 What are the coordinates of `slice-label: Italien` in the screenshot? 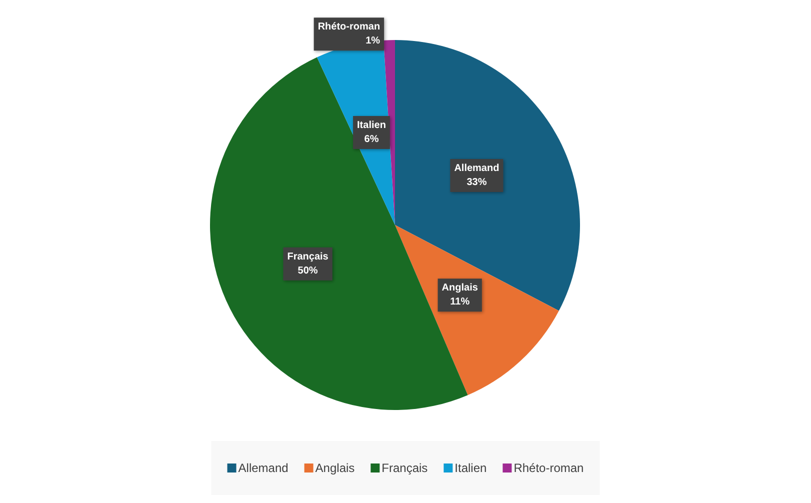 It's located at (371, 125).